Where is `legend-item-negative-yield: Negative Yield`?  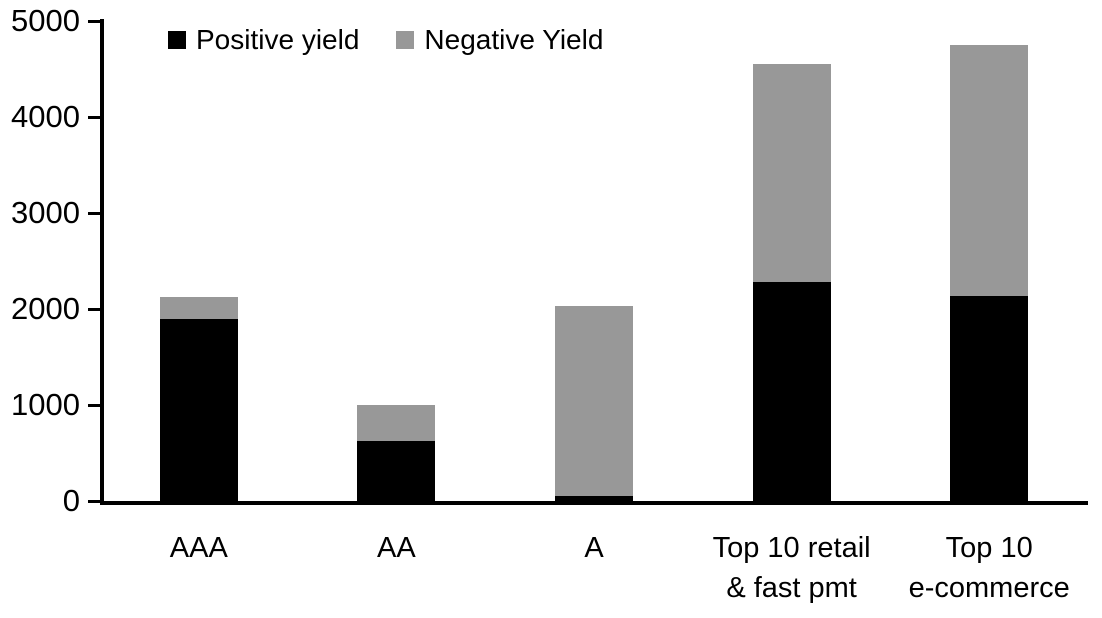 legend-item-negative-yield: Negative Yield is located at coordinates (499, 40).